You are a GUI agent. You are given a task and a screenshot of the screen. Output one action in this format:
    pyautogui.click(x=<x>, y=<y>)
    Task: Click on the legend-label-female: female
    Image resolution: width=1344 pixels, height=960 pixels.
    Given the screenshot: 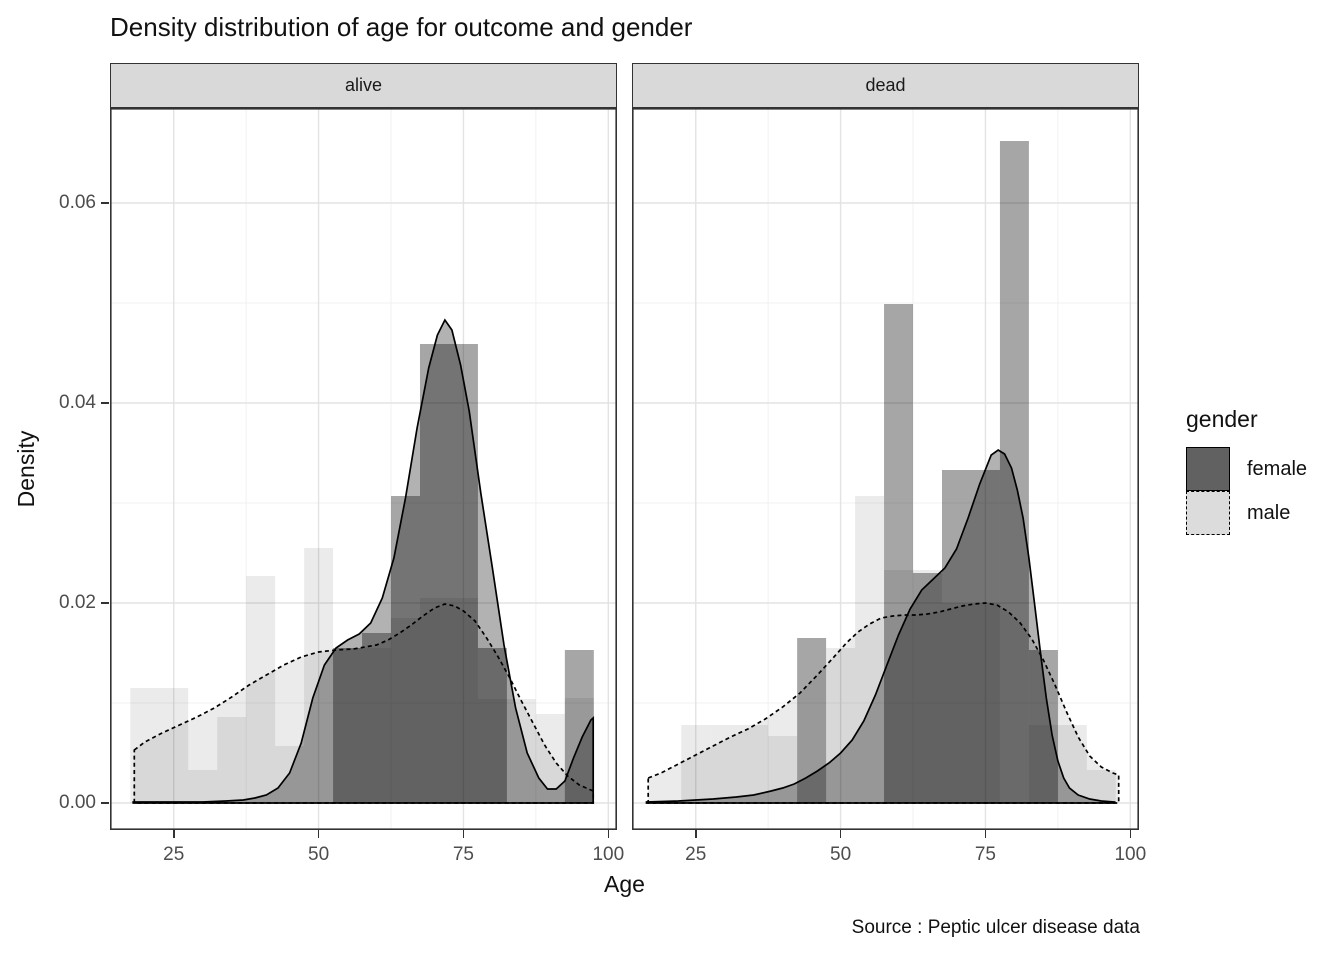 What is the action you would take?
    pyautogui.click(x=1277, y=469)
    